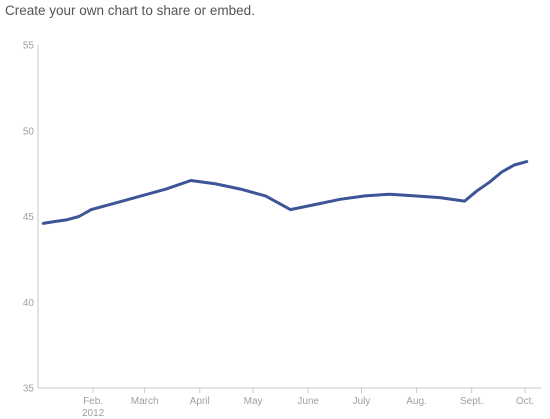 The image size is (550, 419). I want to click on y-axis: 35 40 45 50 55, so click(31, 218).